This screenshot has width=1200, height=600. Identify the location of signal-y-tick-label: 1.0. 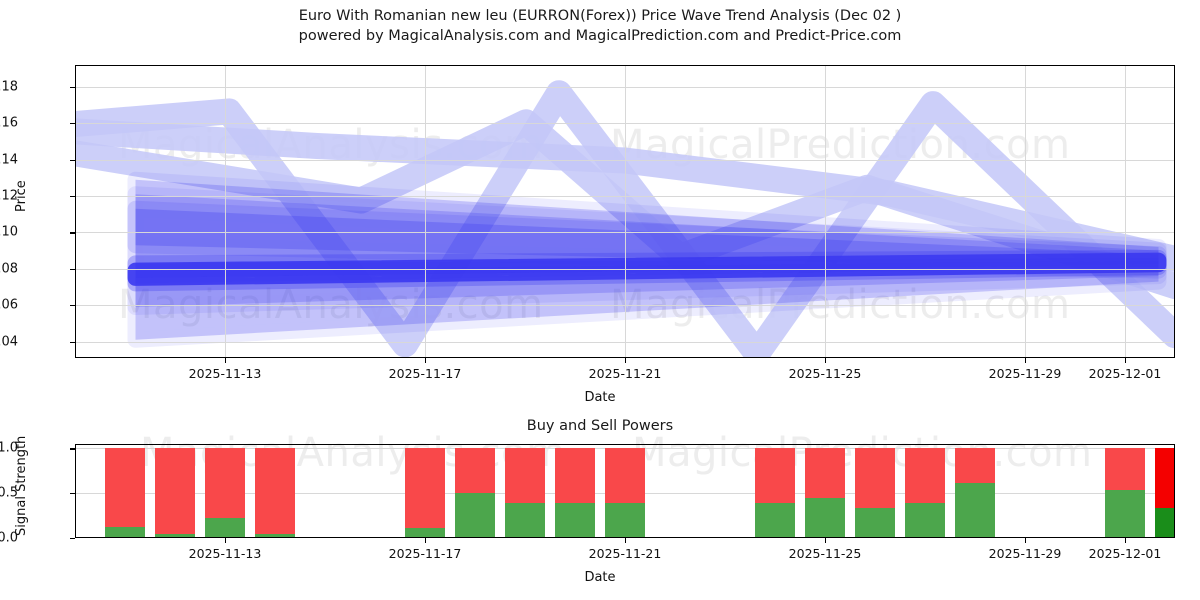
(9, 448).